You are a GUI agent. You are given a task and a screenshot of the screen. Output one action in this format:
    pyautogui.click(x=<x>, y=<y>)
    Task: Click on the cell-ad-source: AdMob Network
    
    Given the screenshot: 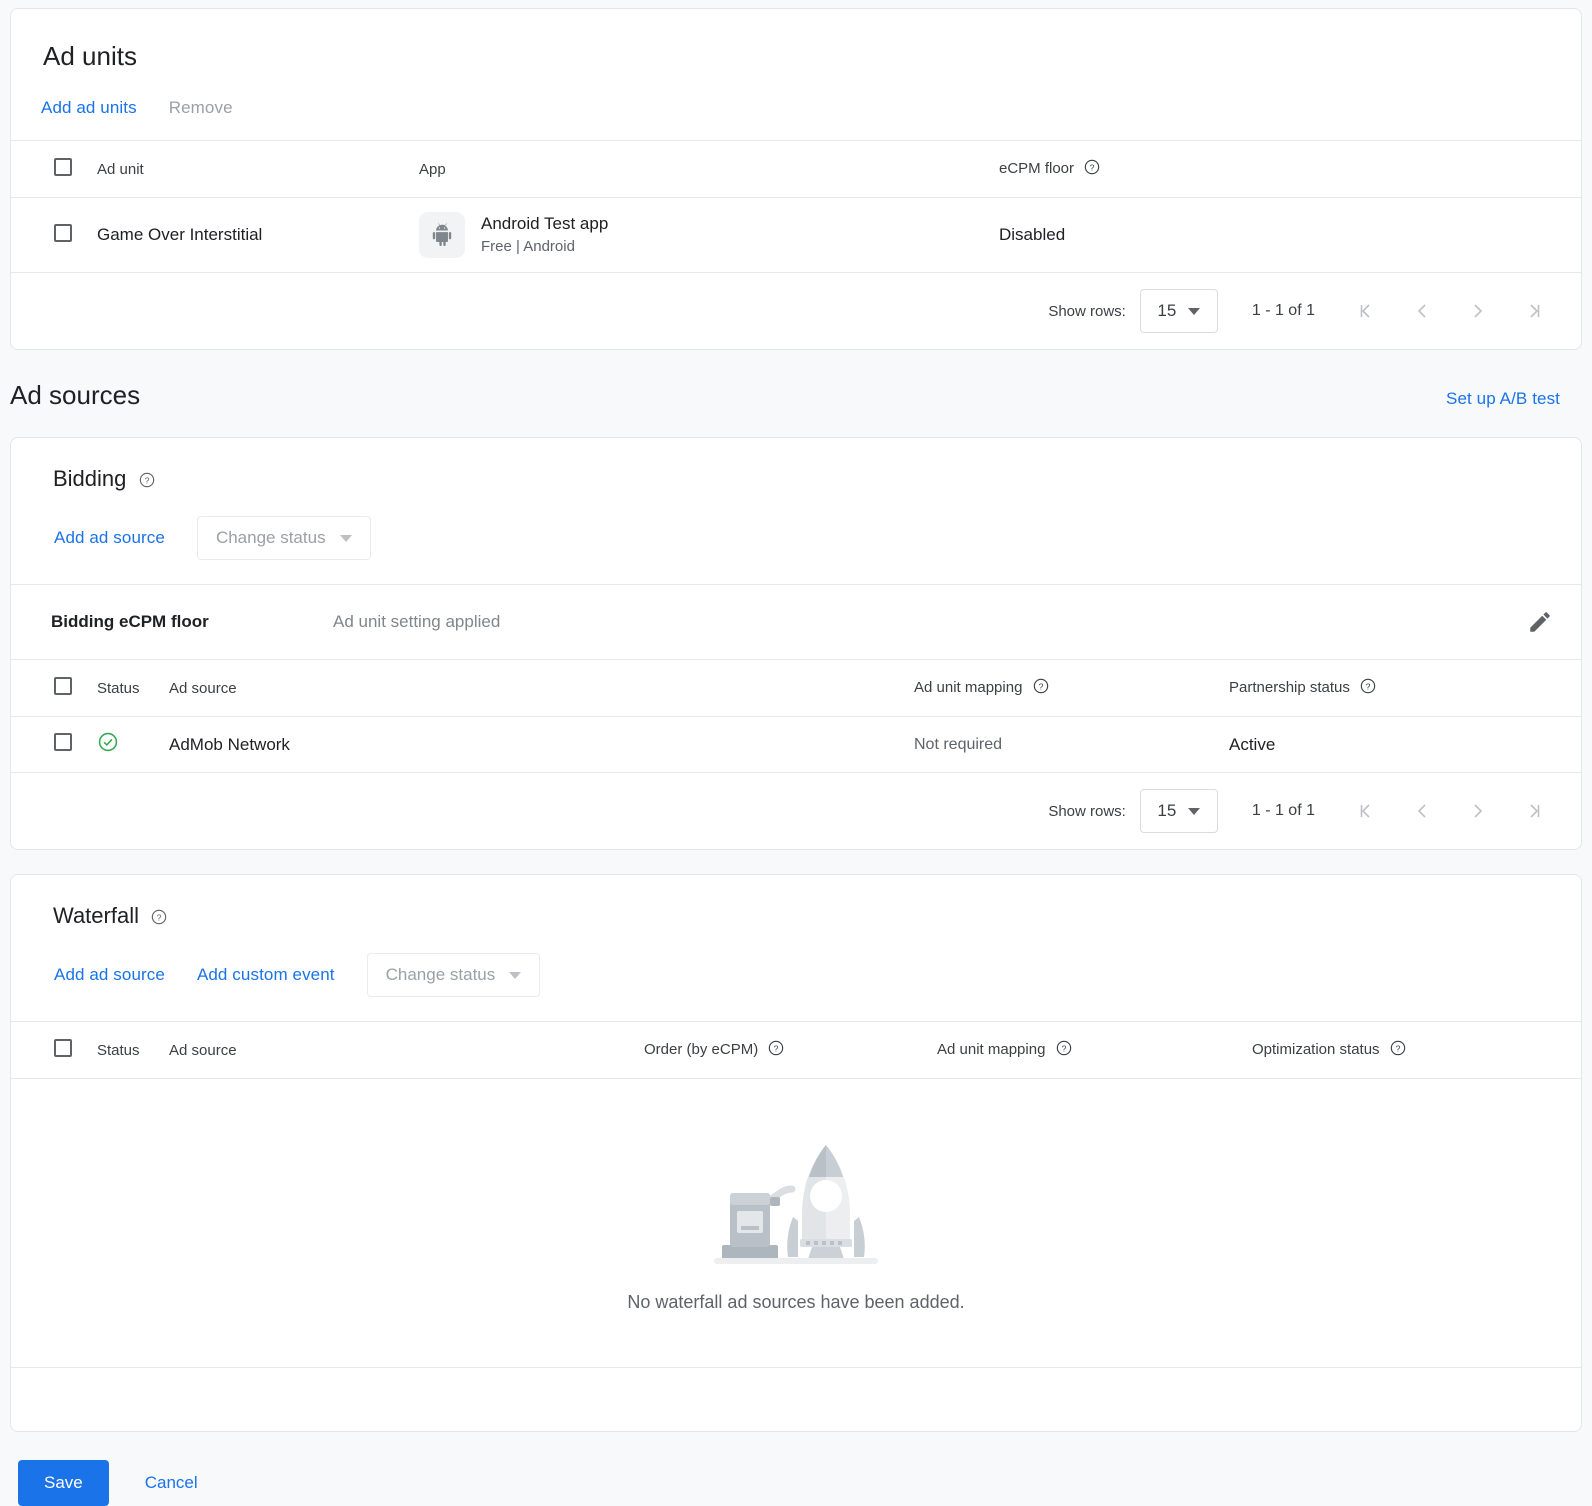 What is the action you would take?
    pyautogui.click(x=229, y=744)
    